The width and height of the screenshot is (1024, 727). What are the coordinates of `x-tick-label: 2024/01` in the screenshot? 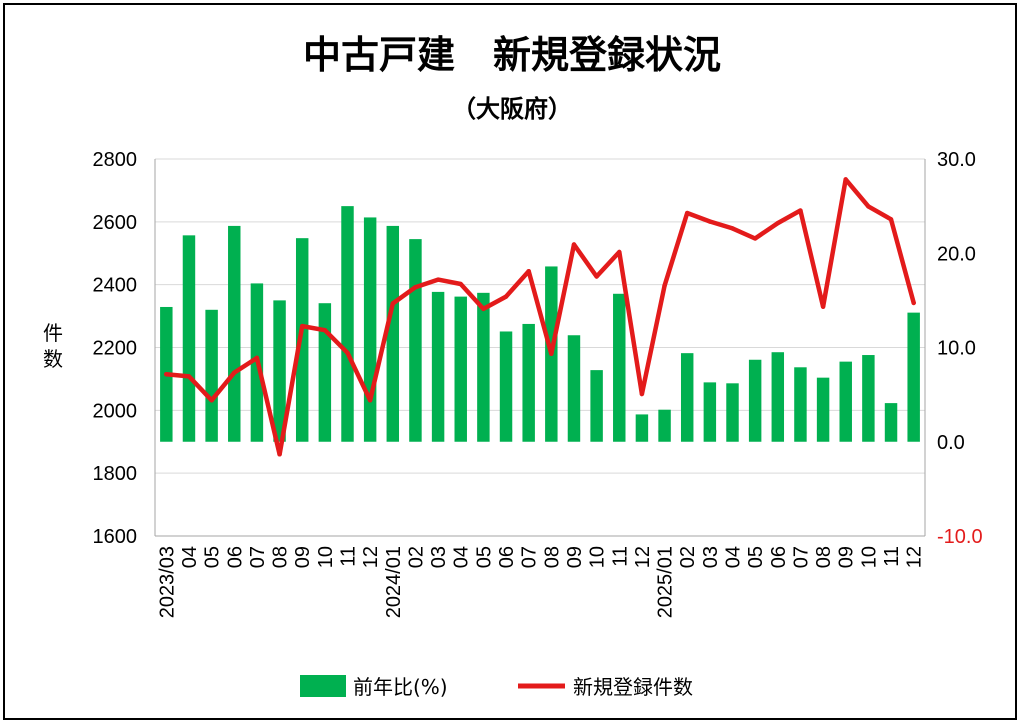 It's located at (394, 582).